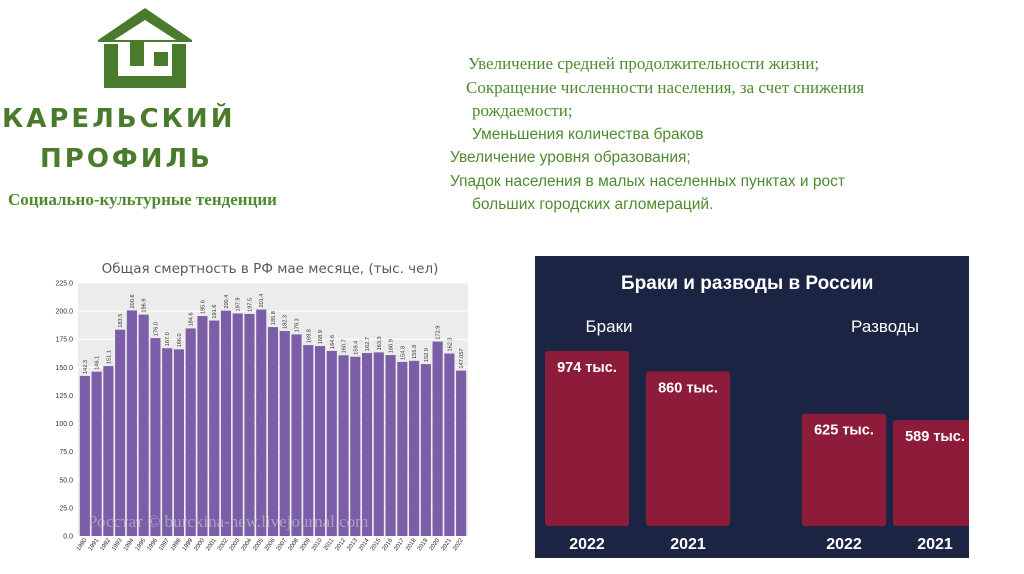  I want to click on x-tick-label: 1994, so click(129, 544).